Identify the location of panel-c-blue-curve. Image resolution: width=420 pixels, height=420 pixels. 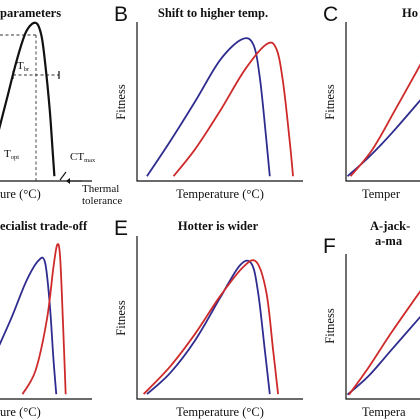
(383, 138).